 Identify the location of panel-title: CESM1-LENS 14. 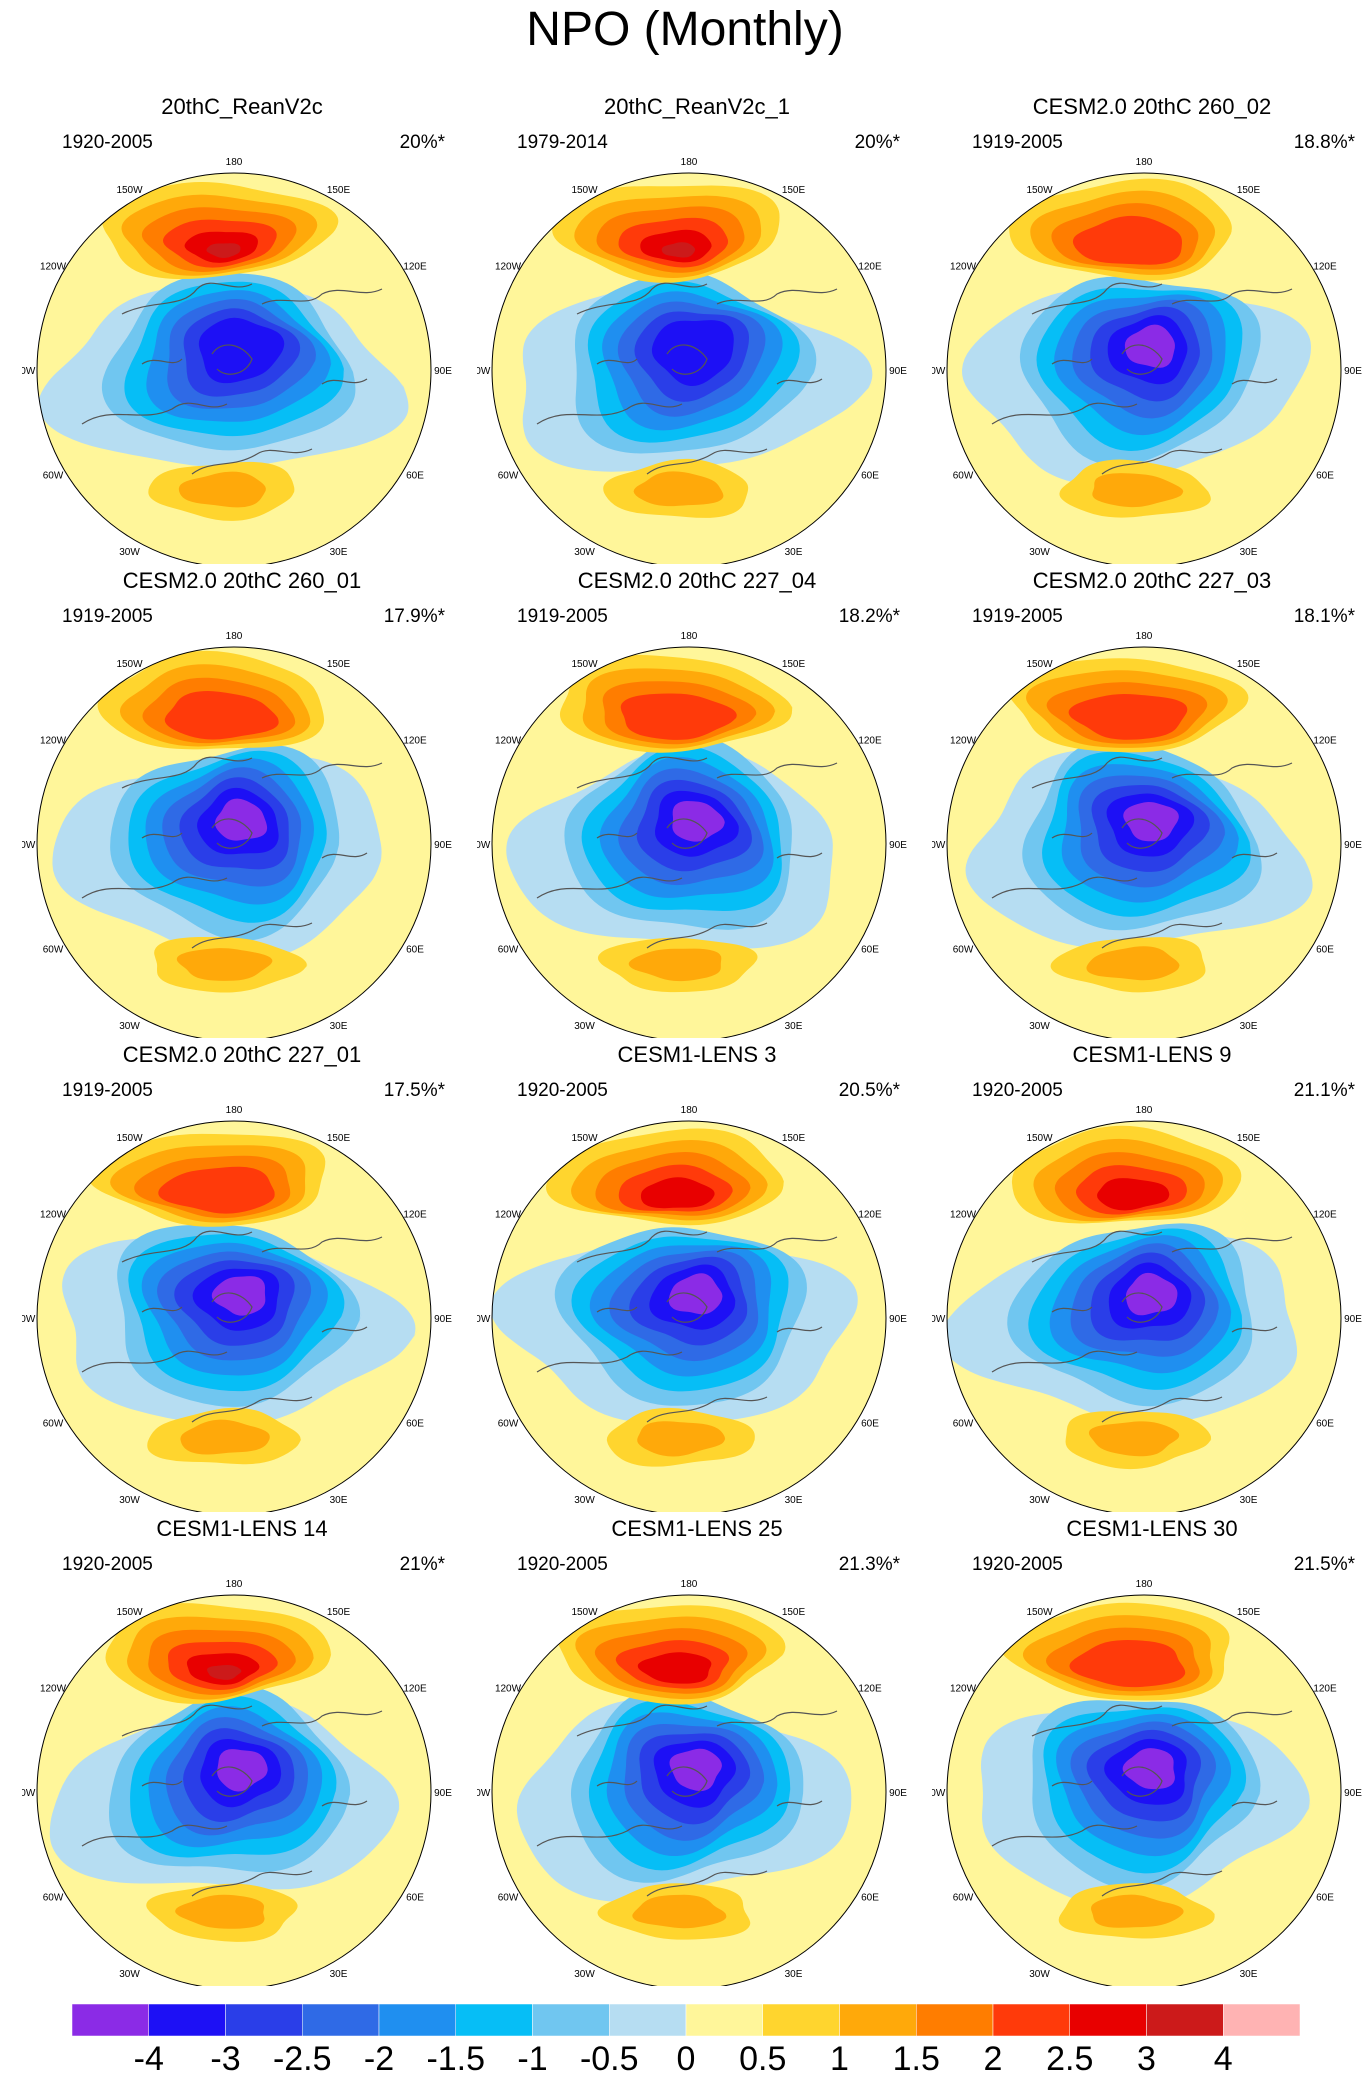
(242, 1528).